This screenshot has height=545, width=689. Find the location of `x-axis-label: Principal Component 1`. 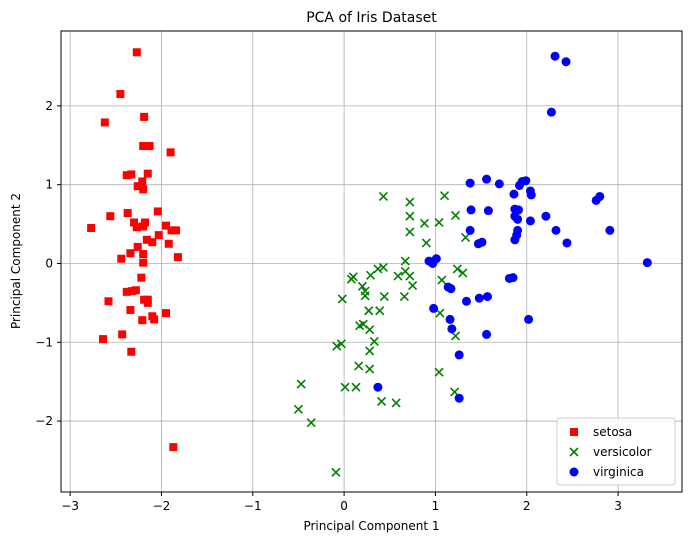

x-axis-label: Principal Component 1 is located at coordinates (371, 526).